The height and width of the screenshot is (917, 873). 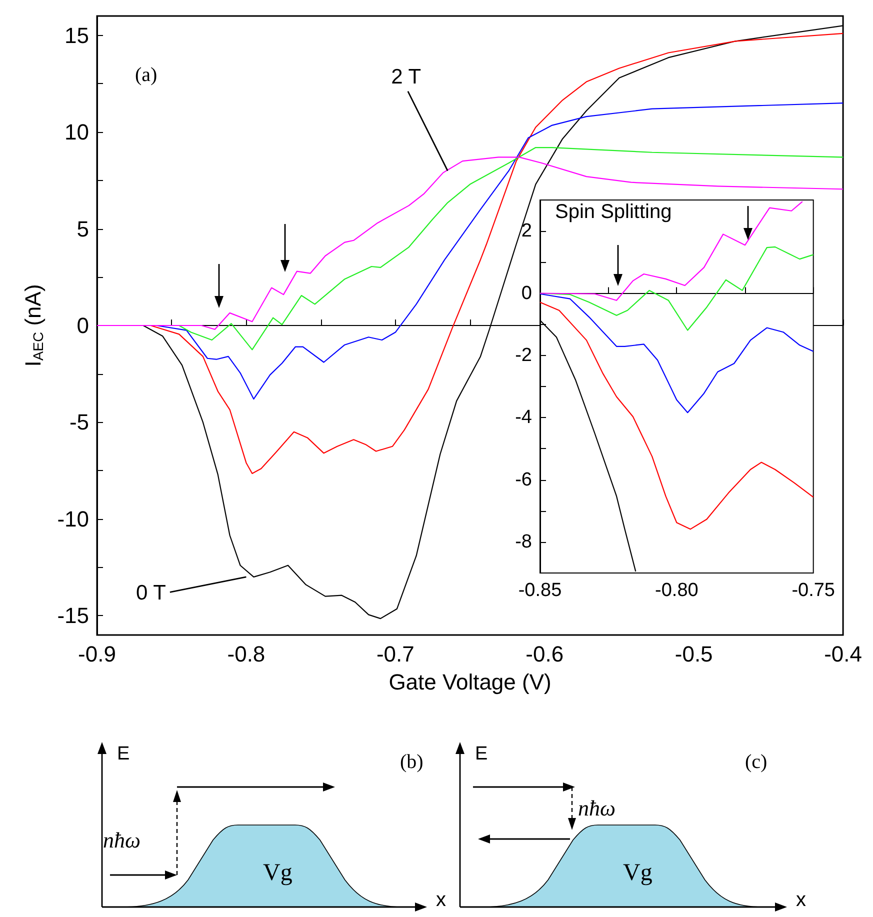 What do you see at coordinates (540, 590) in the screenshot?
I see `x-tick-label: -0.85` at bounding box center [540, 590].